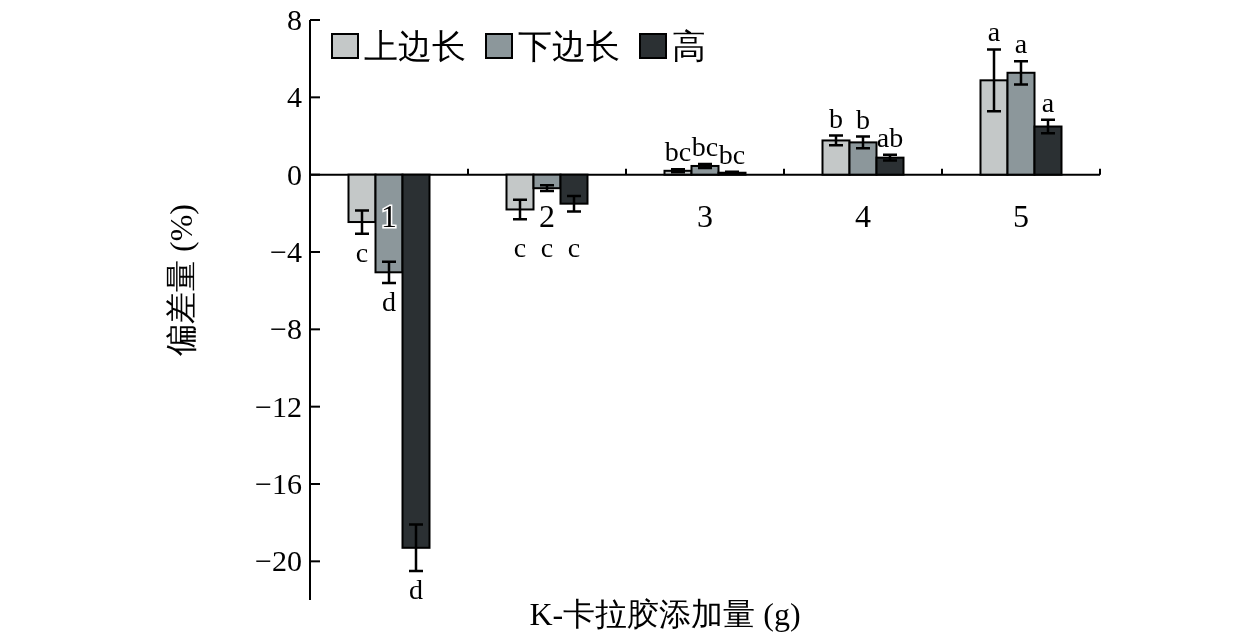 The height and width of the screenshot is (638, 1260). I want to click on data-label: ab, so click(890, 137).